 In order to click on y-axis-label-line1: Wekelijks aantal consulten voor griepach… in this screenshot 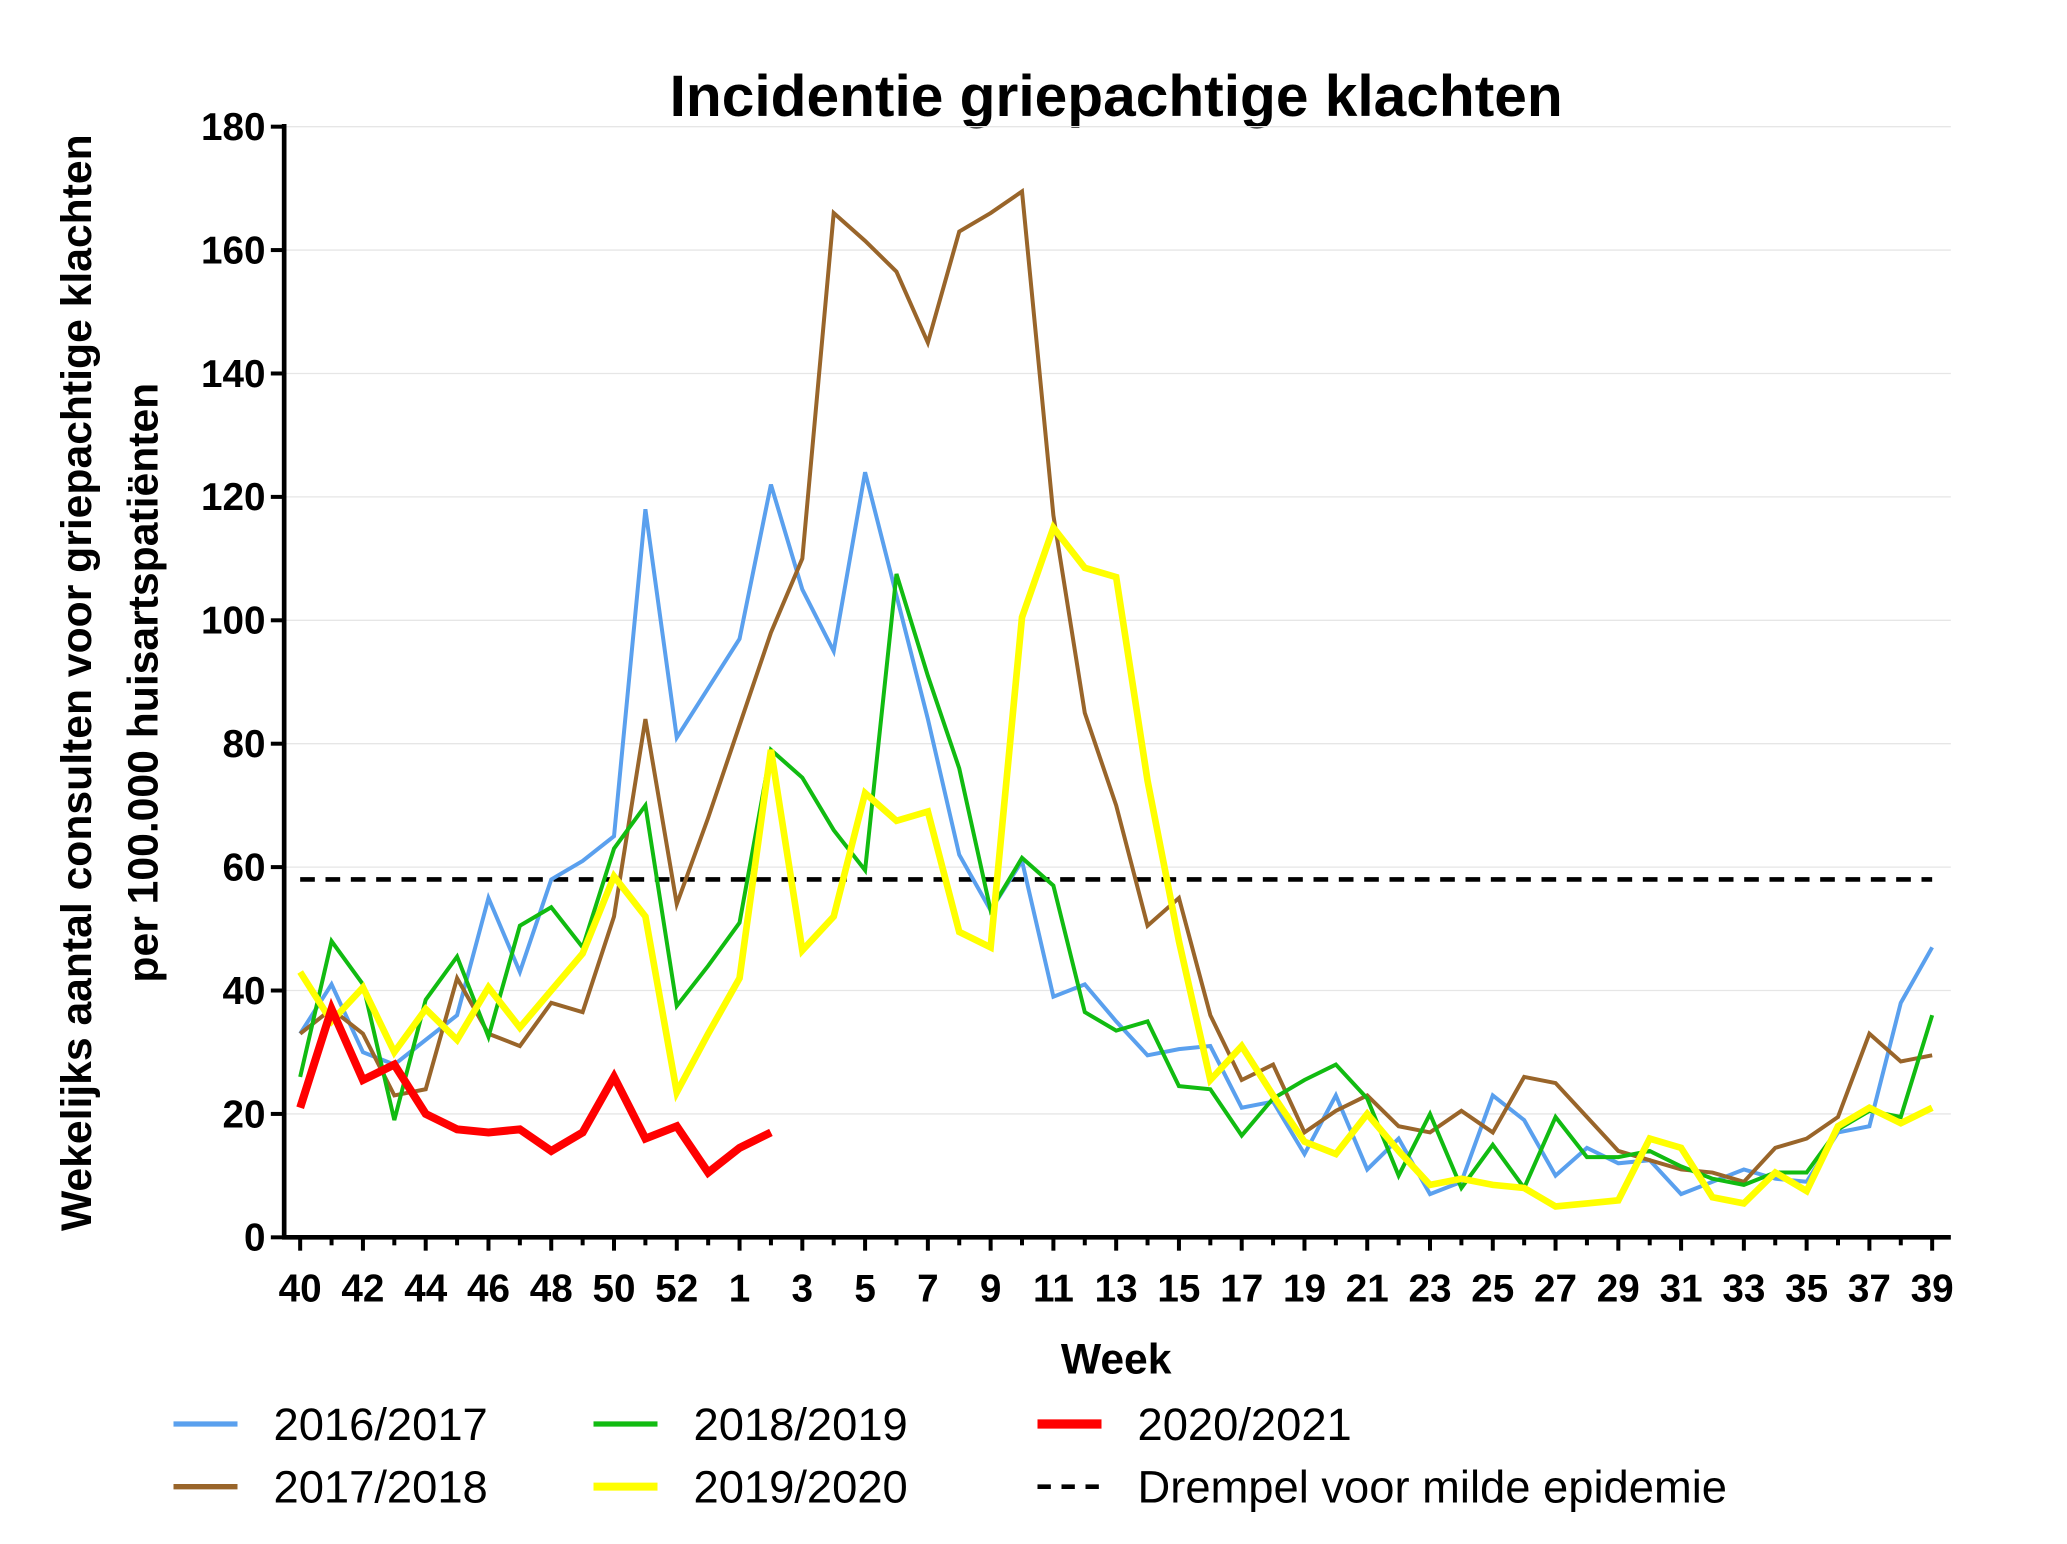, I will do `click(77, 682)`.